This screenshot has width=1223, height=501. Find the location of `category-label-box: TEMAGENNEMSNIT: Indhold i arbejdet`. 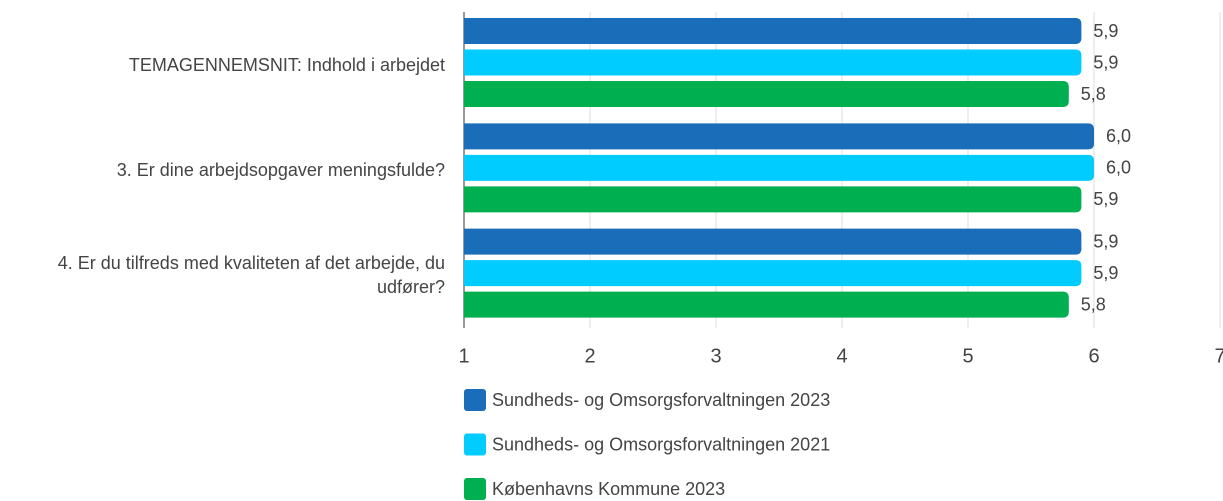

category-label-box: TEMAGENNEMSNIT: Indhold i arbejdet is located at coordinates (286, 64).